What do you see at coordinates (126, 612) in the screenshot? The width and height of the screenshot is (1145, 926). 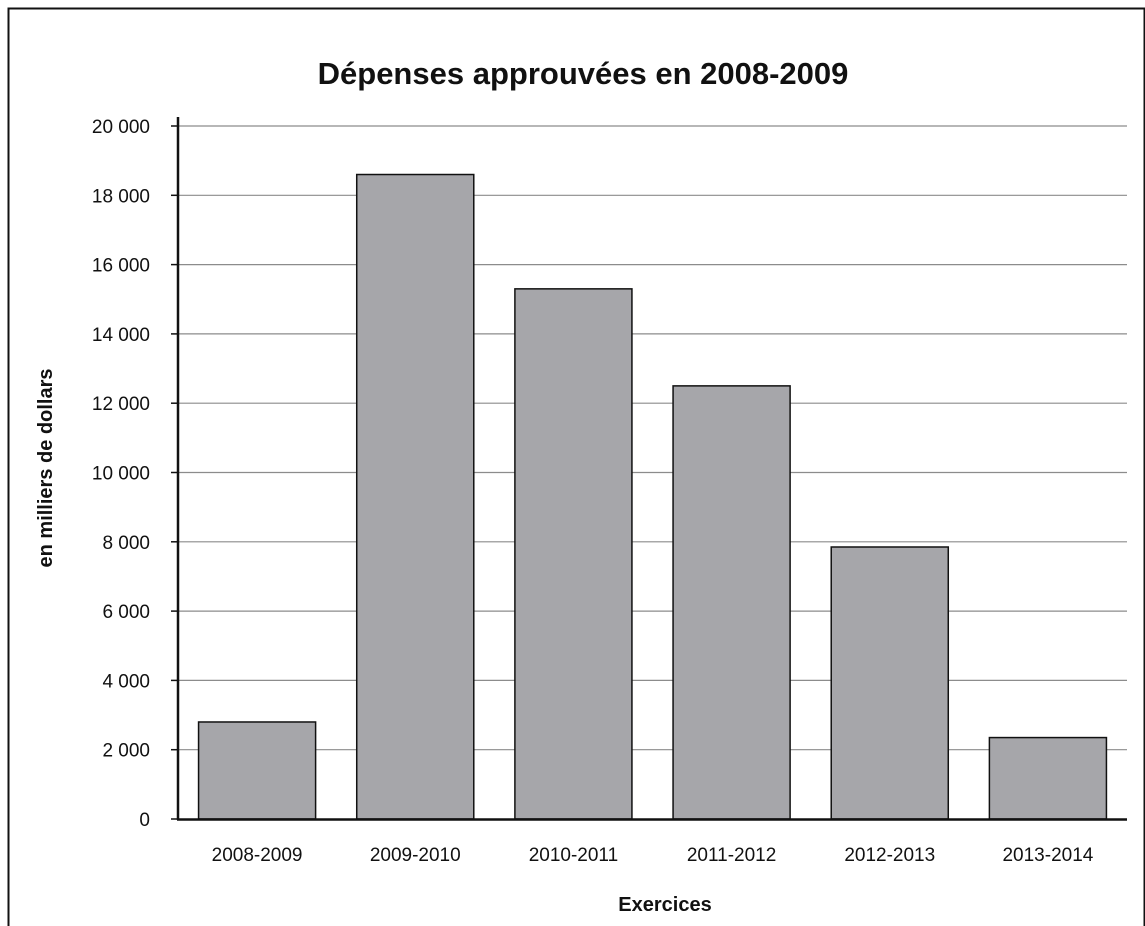 I see `y-tick-label: 6 000` at bounding box center [126, 612].